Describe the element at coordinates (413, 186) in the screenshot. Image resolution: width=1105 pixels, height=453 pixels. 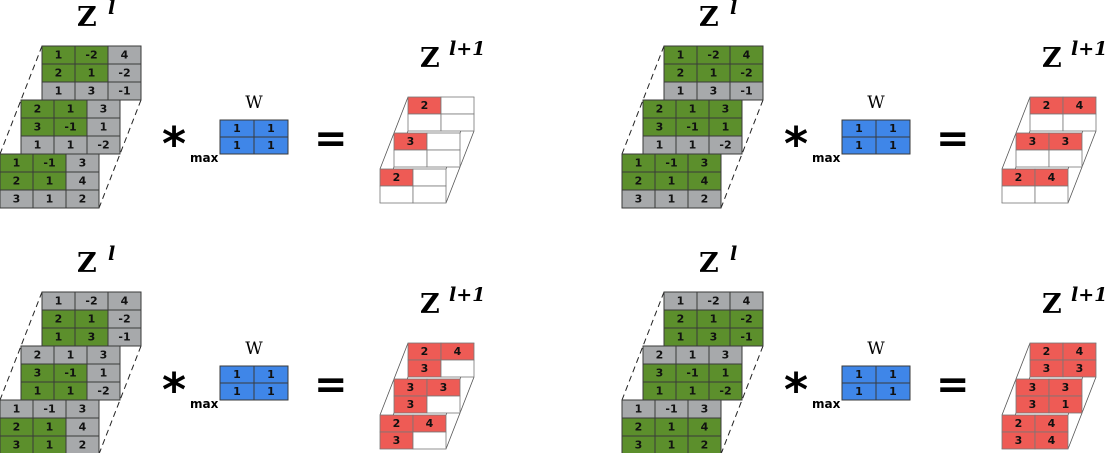
I see `output-layer-3: 2` at that location.